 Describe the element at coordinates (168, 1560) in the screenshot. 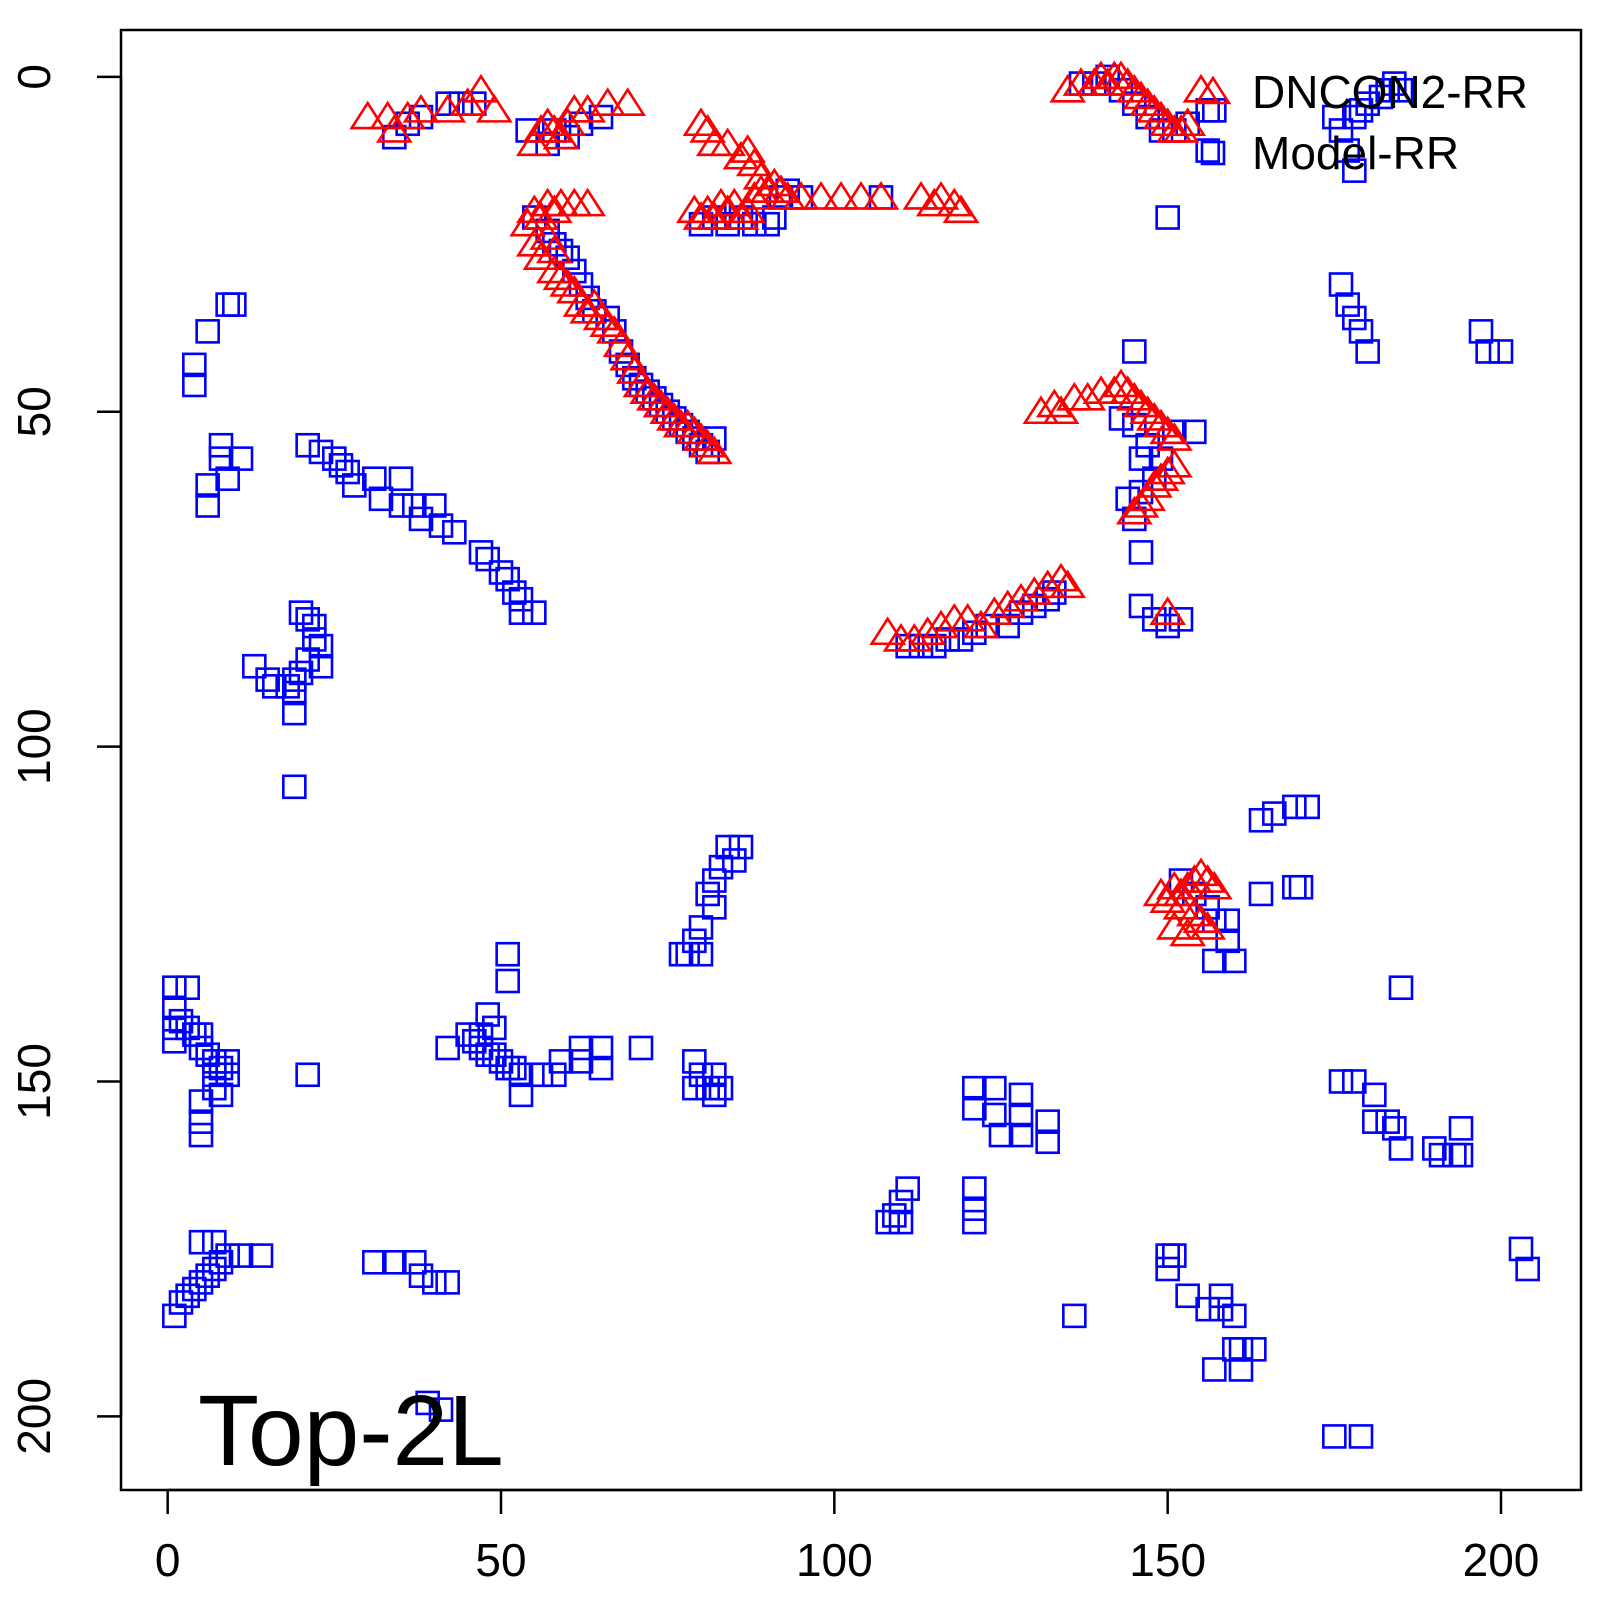

I see `x-tick-label: 0` at that location.